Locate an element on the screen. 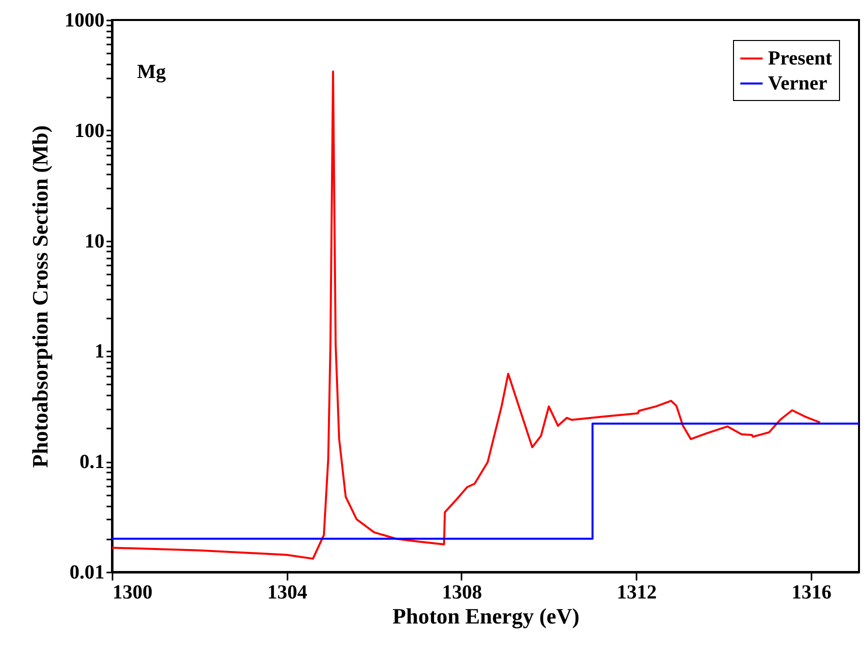  legend-label: Verner is located at coordinates (798, 83).